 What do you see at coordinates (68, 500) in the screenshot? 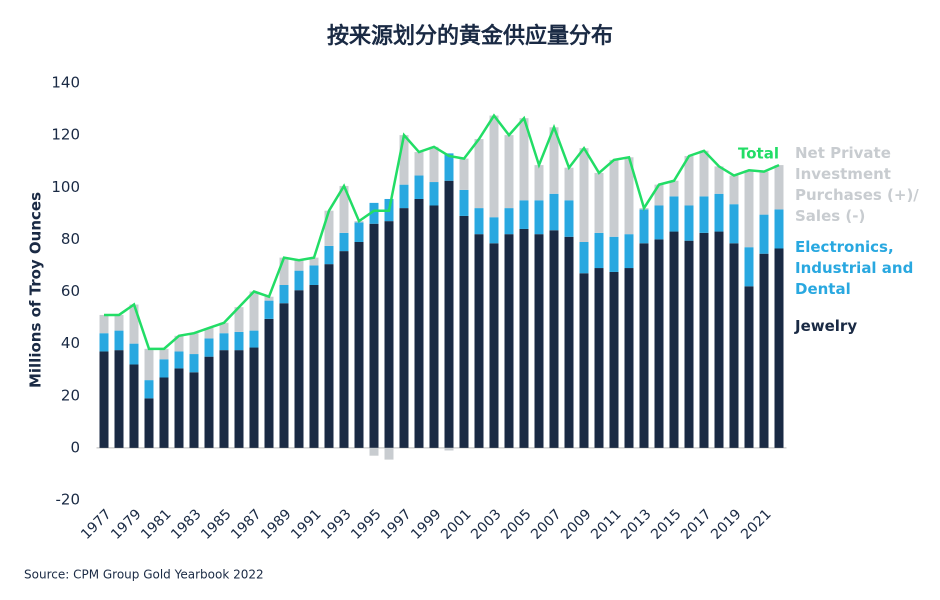
I see `y-tick-label: -20` at bounding box center [68, 500].